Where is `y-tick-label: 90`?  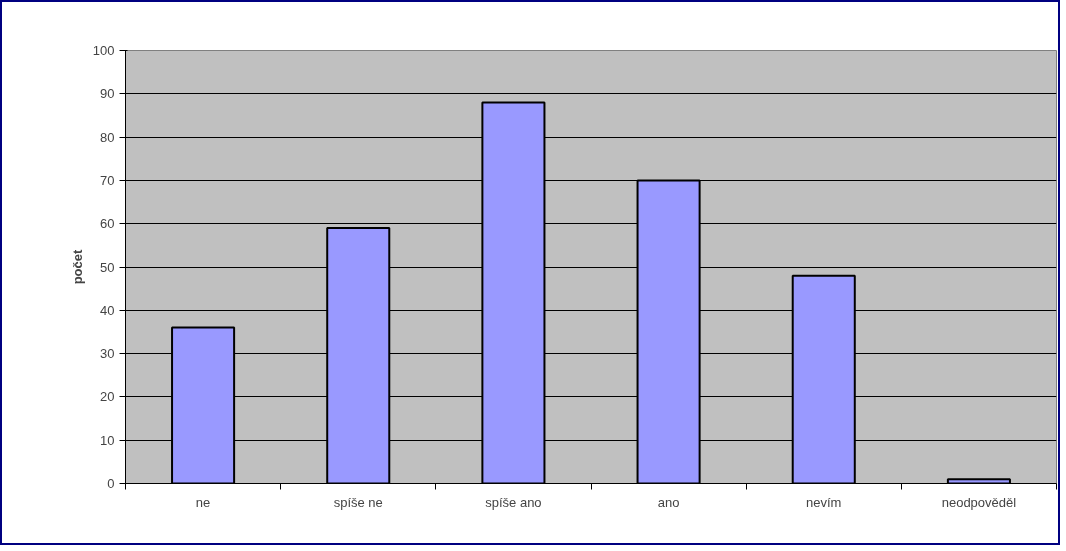 y-tick-label: 90 is located at coordinates (107, 94).